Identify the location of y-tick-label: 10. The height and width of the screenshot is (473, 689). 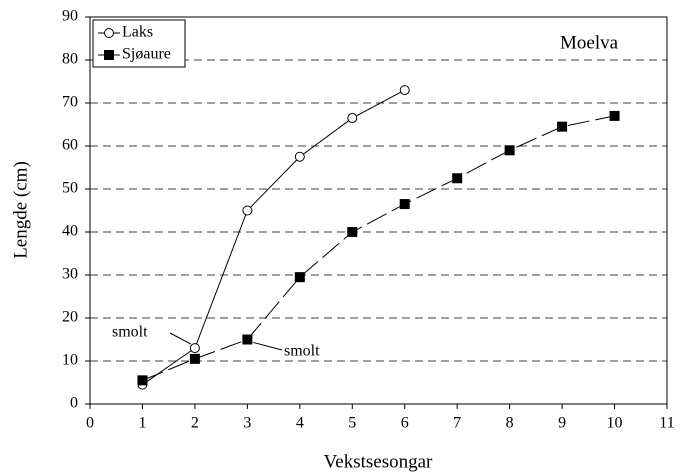
(70, 360).